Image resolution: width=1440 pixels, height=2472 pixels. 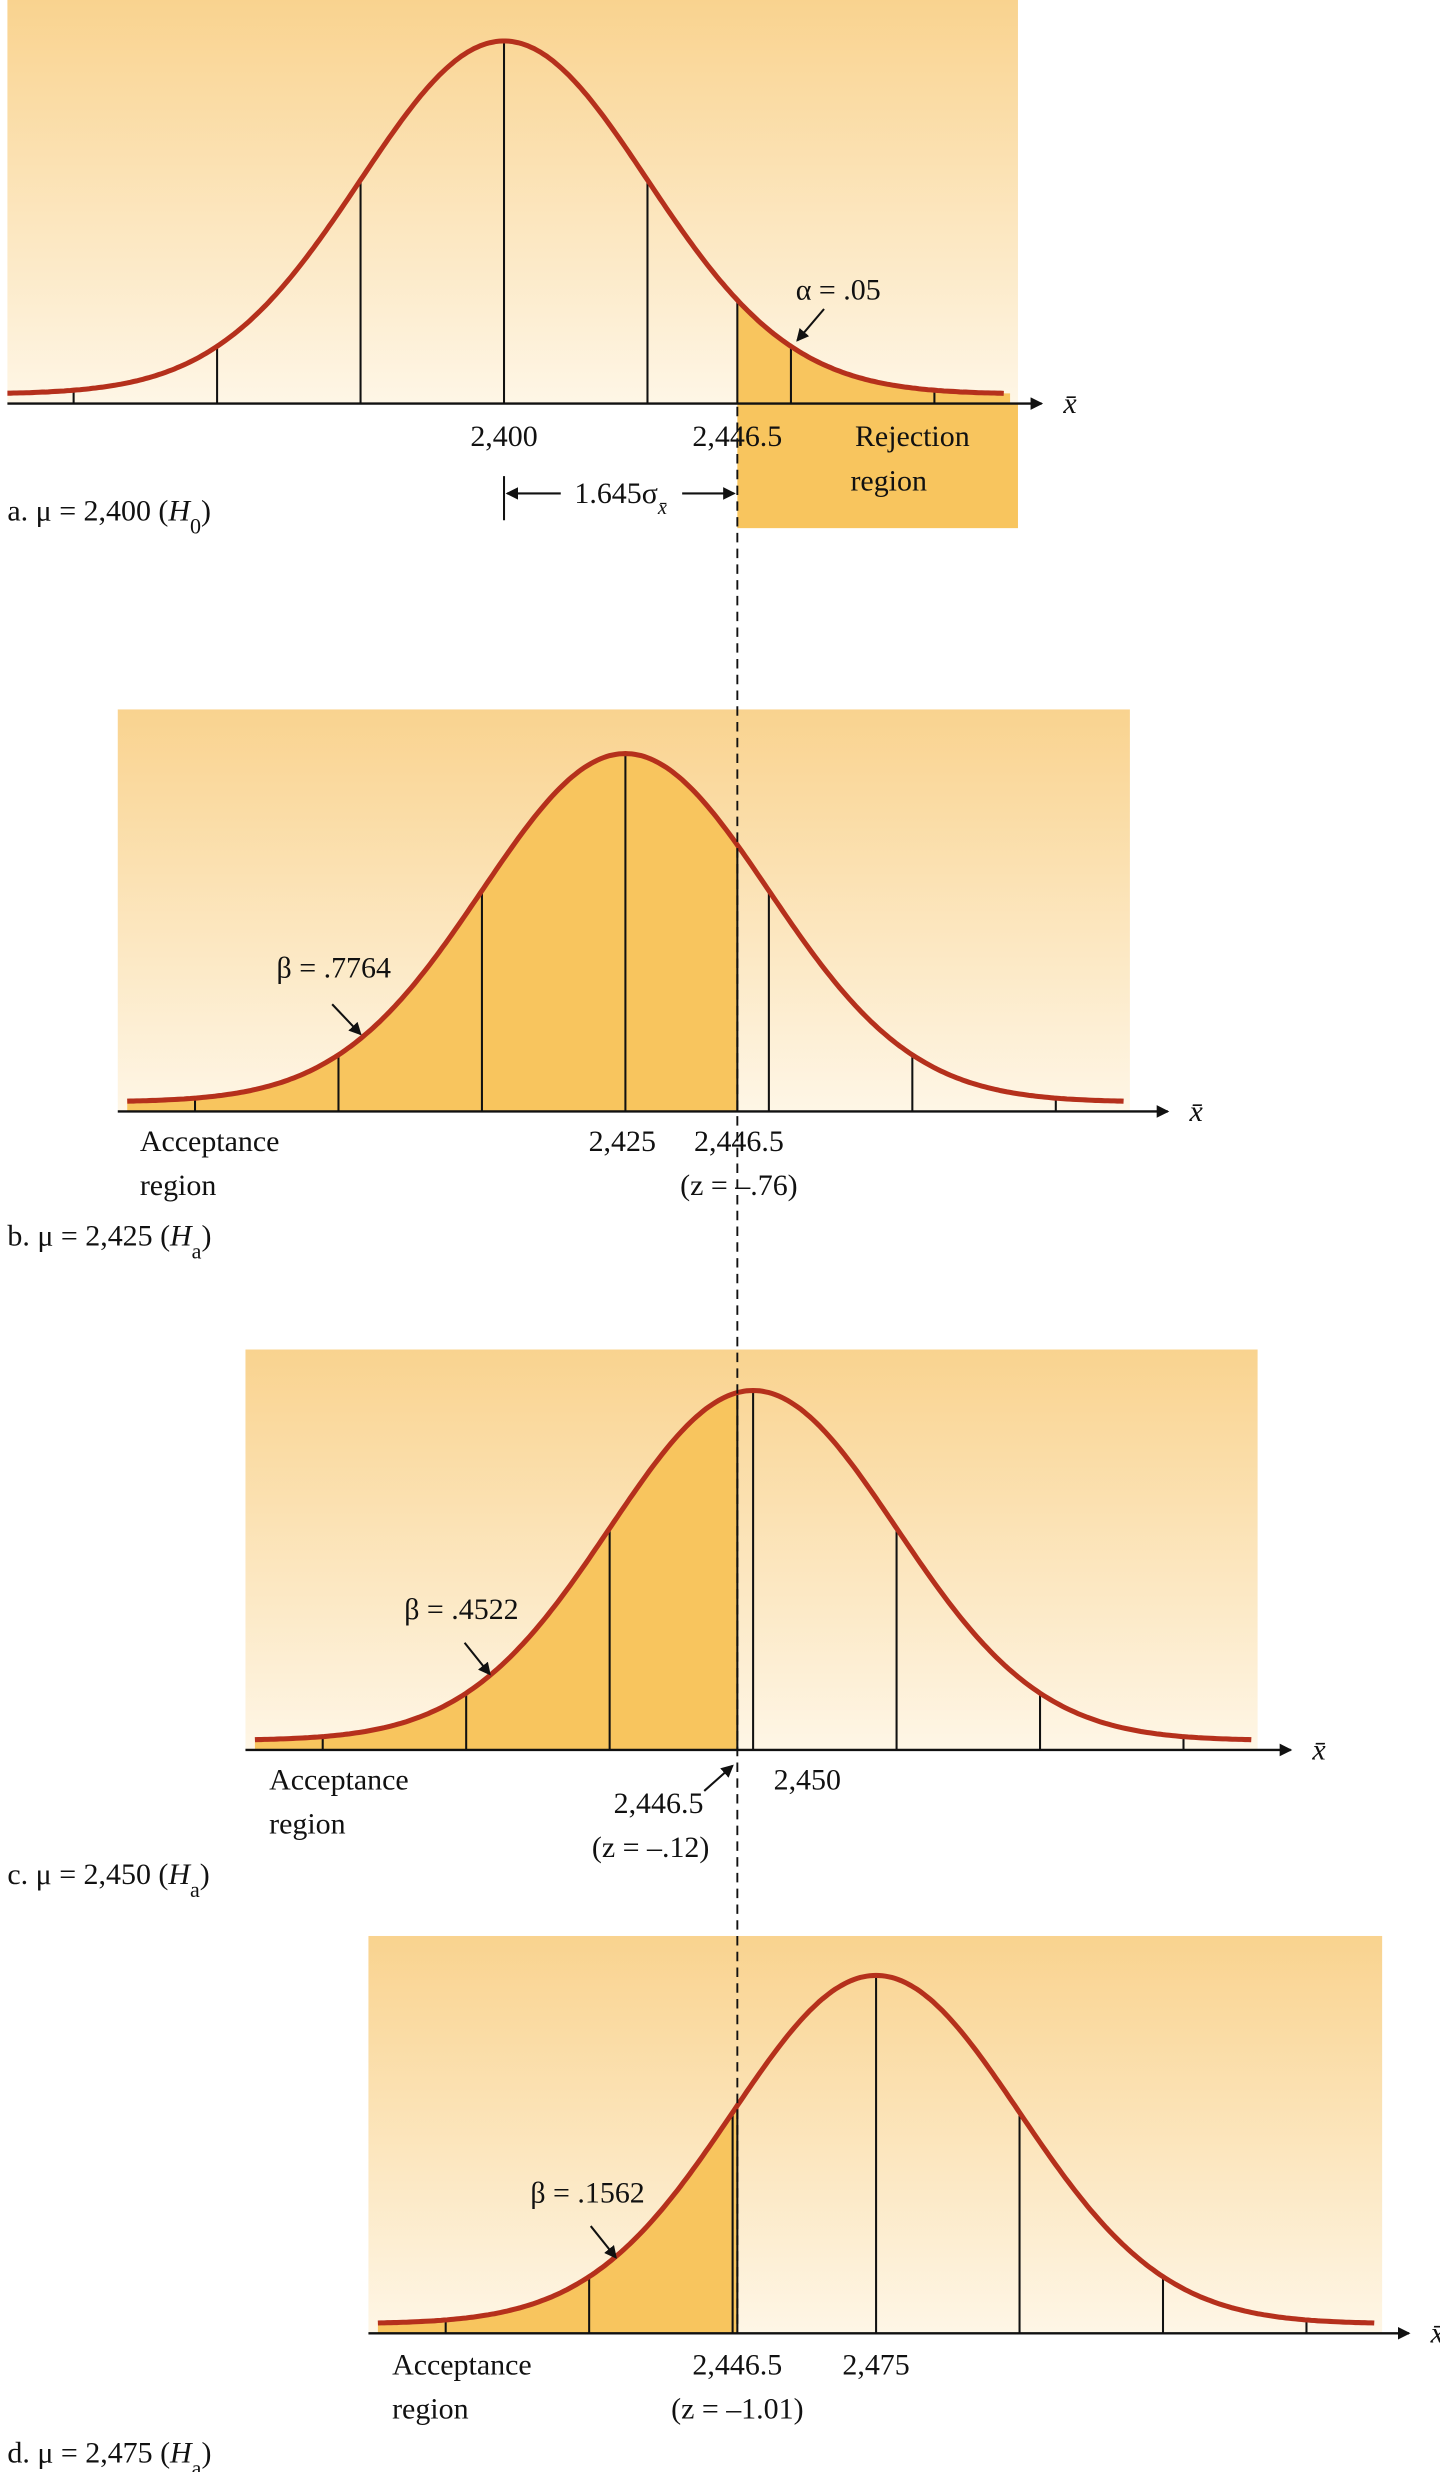 I want to click on caption-part: a. μ = 2,400 (, so click(x=87, y=510).